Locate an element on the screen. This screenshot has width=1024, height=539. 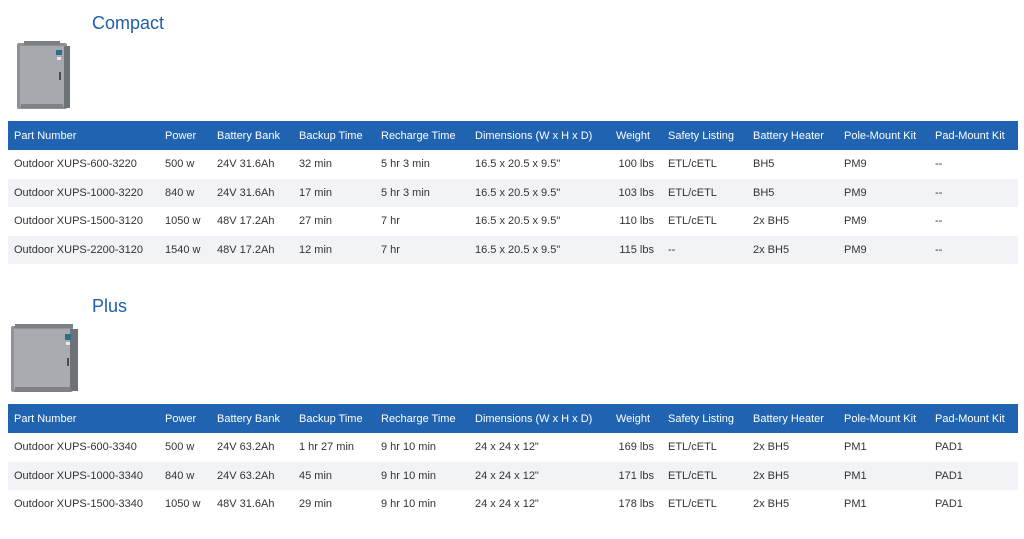
column-header: Backup Time is located at coordinates (334, 135).